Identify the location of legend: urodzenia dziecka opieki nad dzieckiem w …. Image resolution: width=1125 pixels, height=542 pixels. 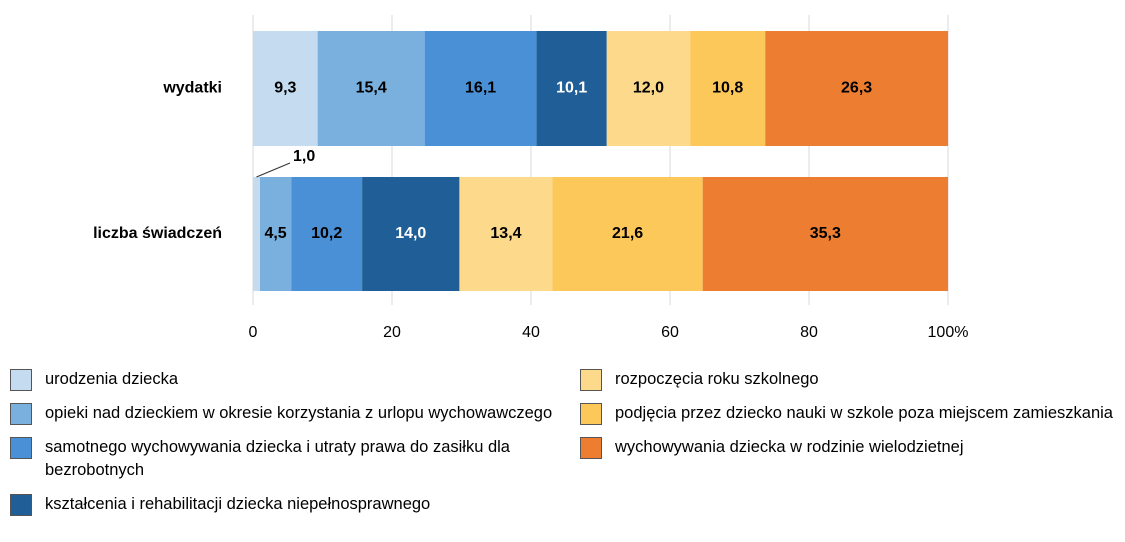
(290, 447).